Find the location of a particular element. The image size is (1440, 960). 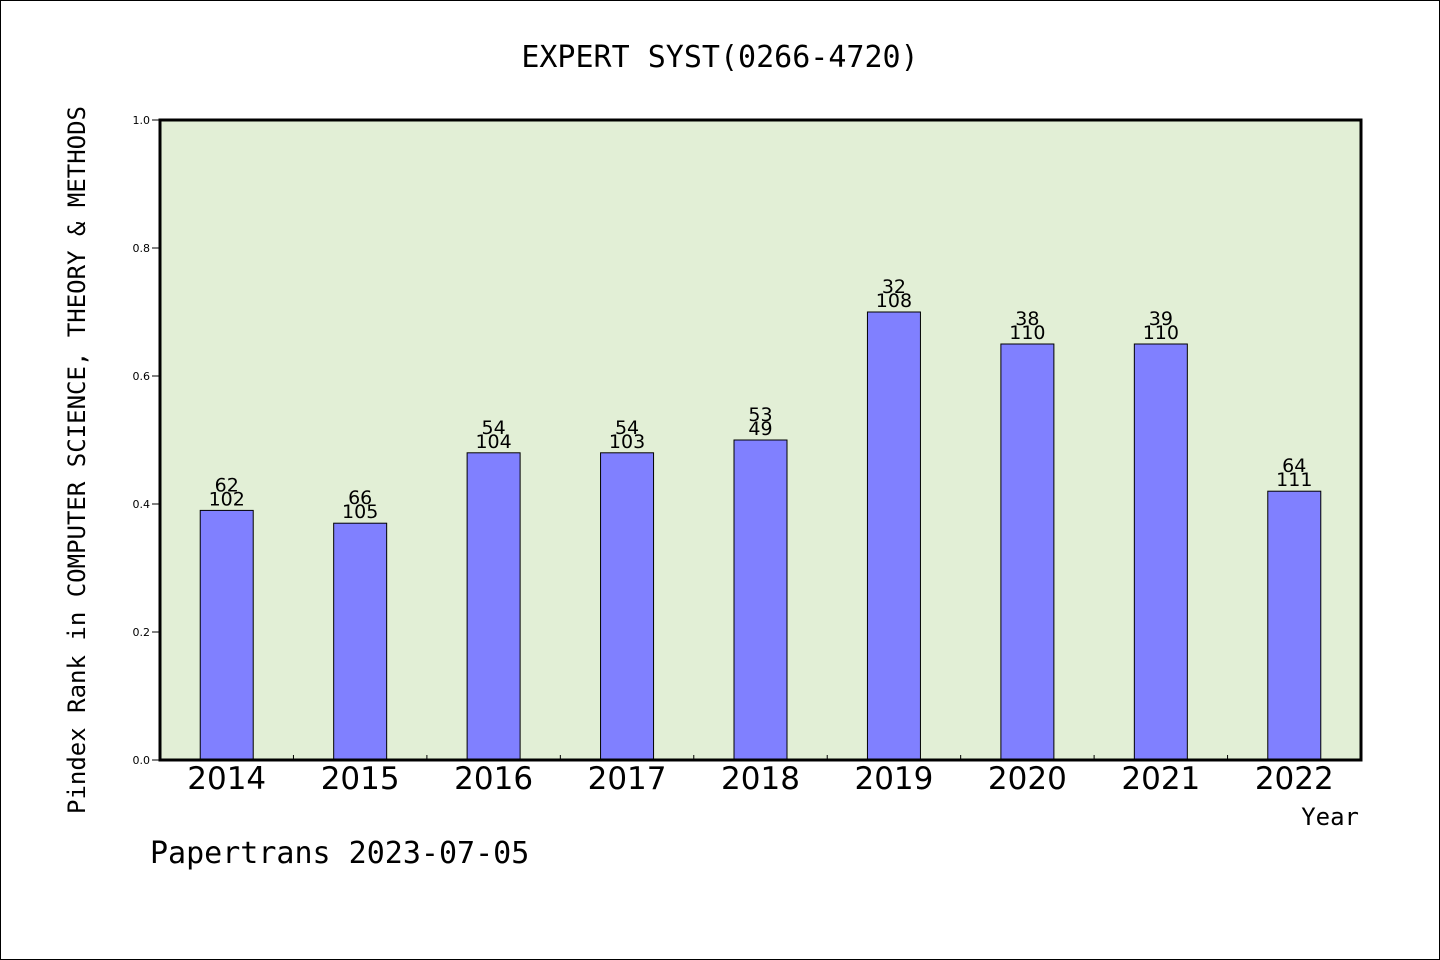

x-tick-label: 2017 is located at coordinates (627, 779).